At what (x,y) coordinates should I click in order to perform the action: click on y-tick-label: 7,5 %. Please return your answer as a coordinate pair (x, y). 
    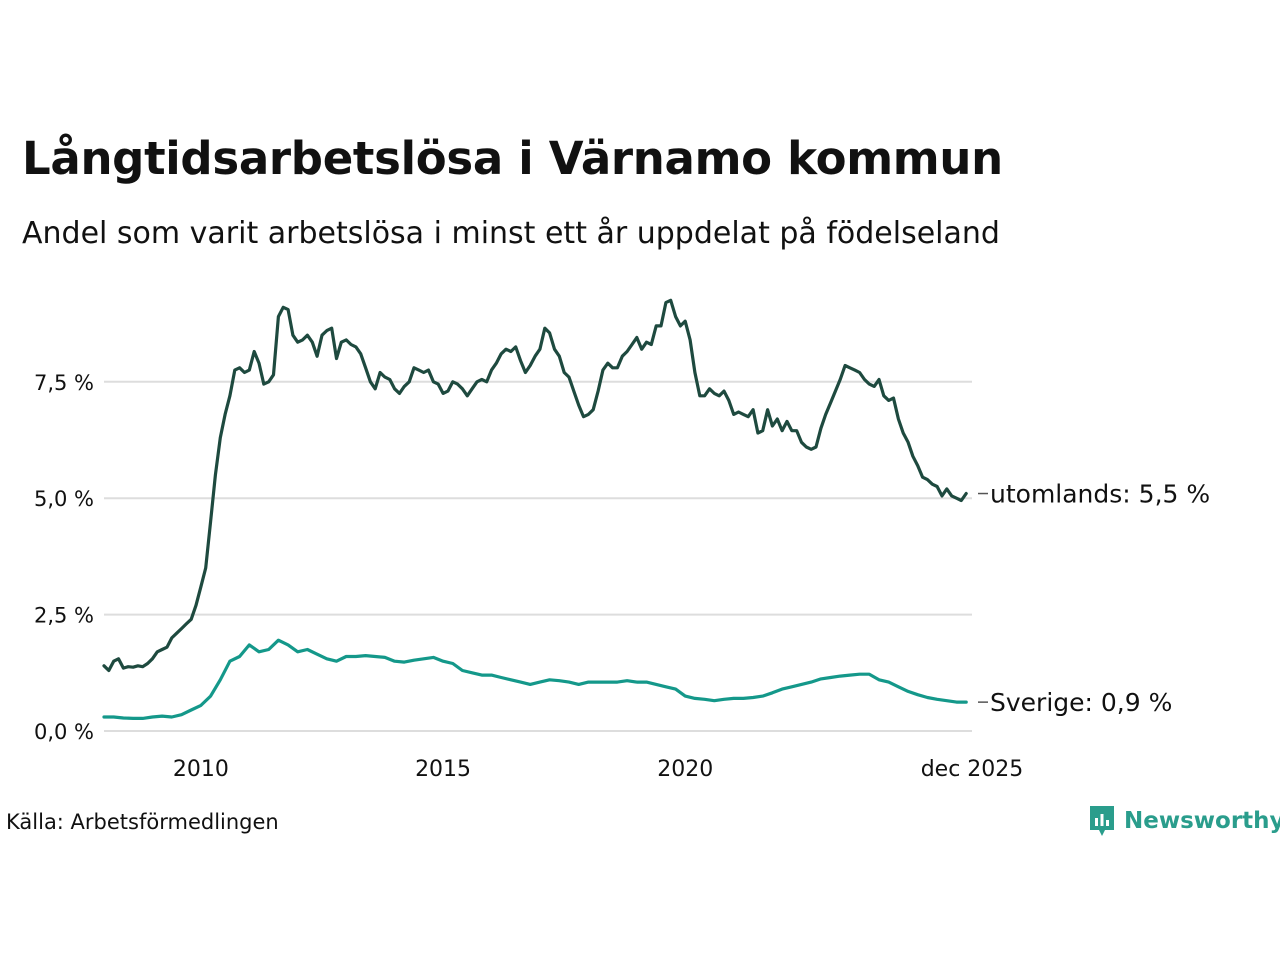
    Looking at the image, I should click on (64, 383).